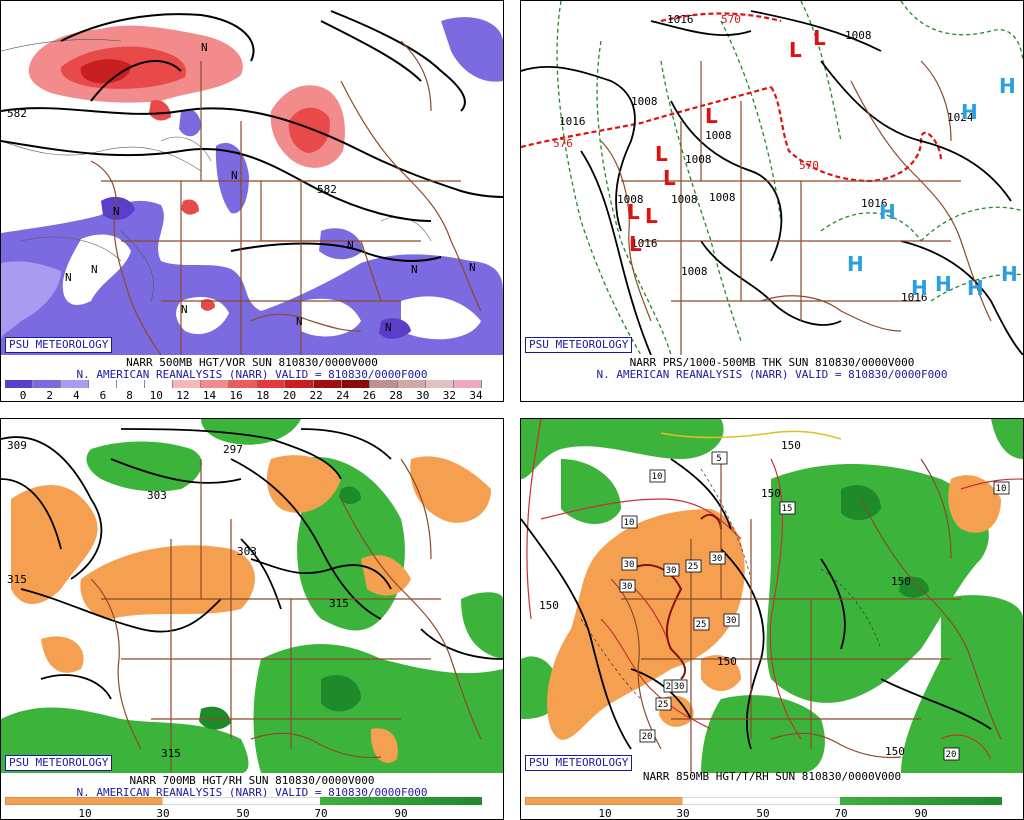 This screenshot has height=820, width=1024. I want to click on panel-title: NARR 500MB HGT/VOR SUN 810830/0000V000, so click(252, 362).